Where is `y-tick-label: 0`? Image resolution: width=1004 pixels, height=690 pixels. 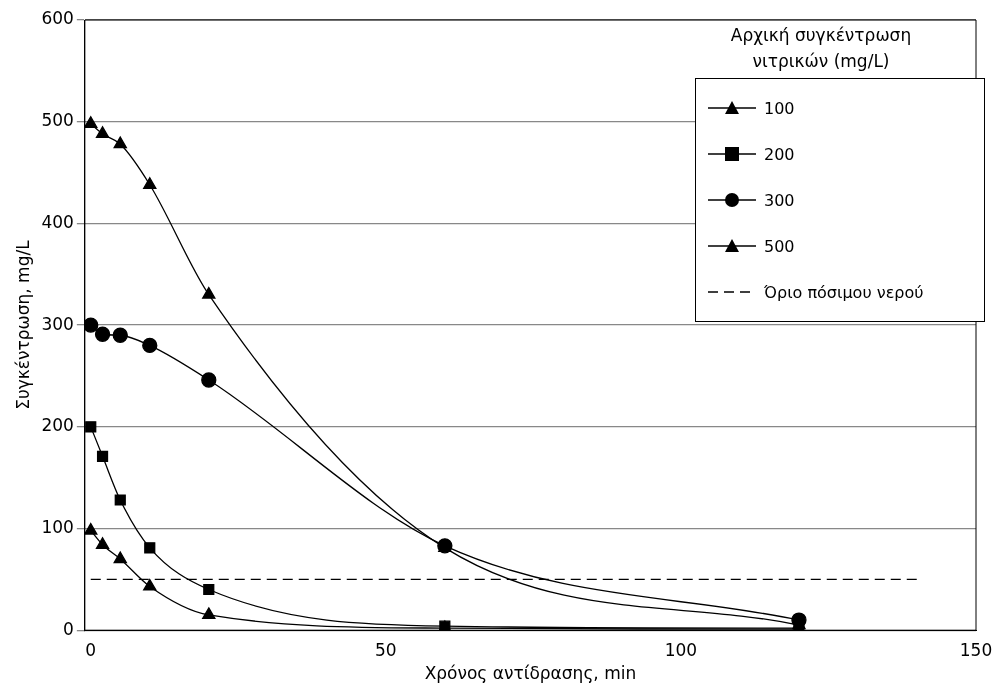 y-tick-label: 0 is located at coordinates (68, 628).